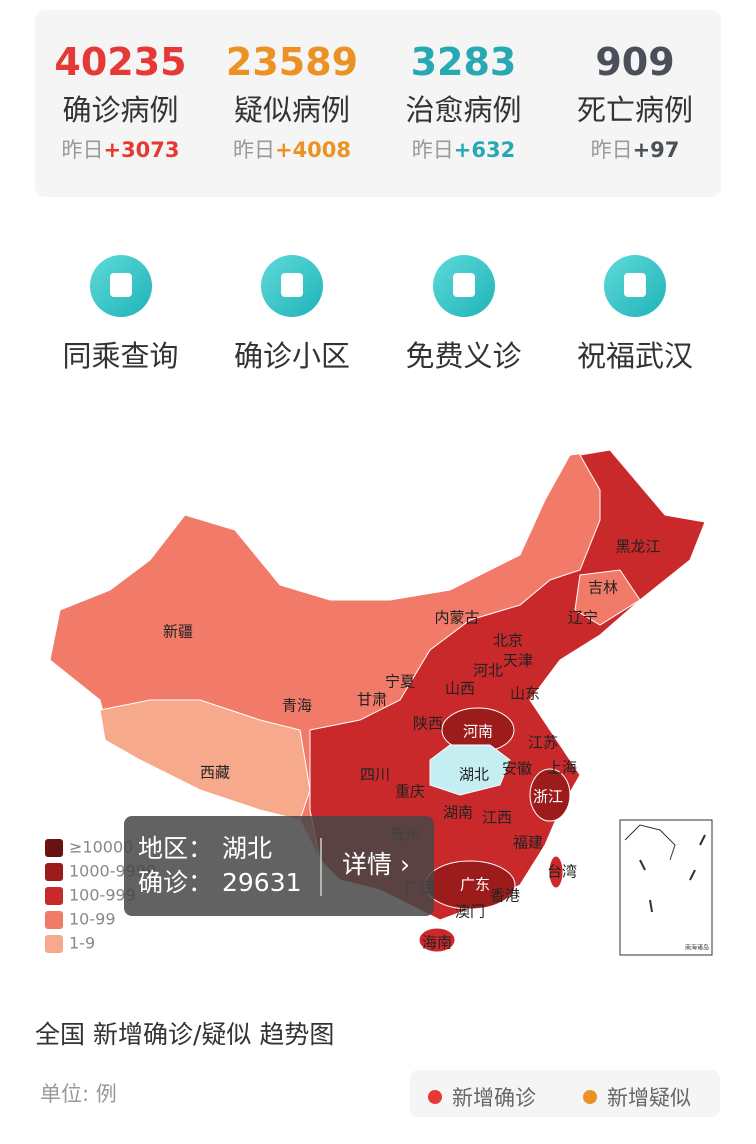 The width and height of the screenshot is (756, 1144). What do you see at coordinates (650, 842) in the screenshot?
I see `inset-coast` at bounding box center [650, 842].